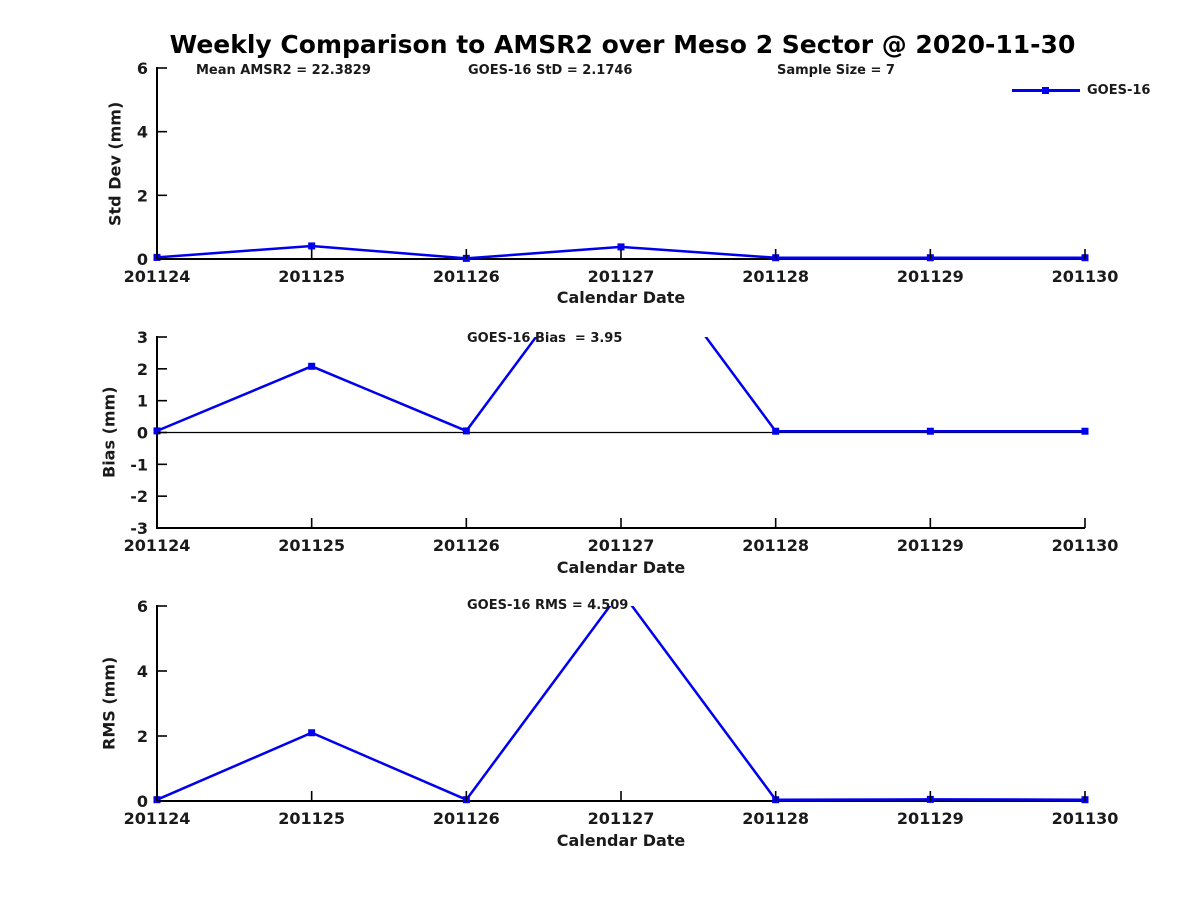 The image size is (1200, 900). What do you see at coordinates (142, 401) in the screenshot?
I see `y-tick-label: 1` at bounding box center [142, 401].